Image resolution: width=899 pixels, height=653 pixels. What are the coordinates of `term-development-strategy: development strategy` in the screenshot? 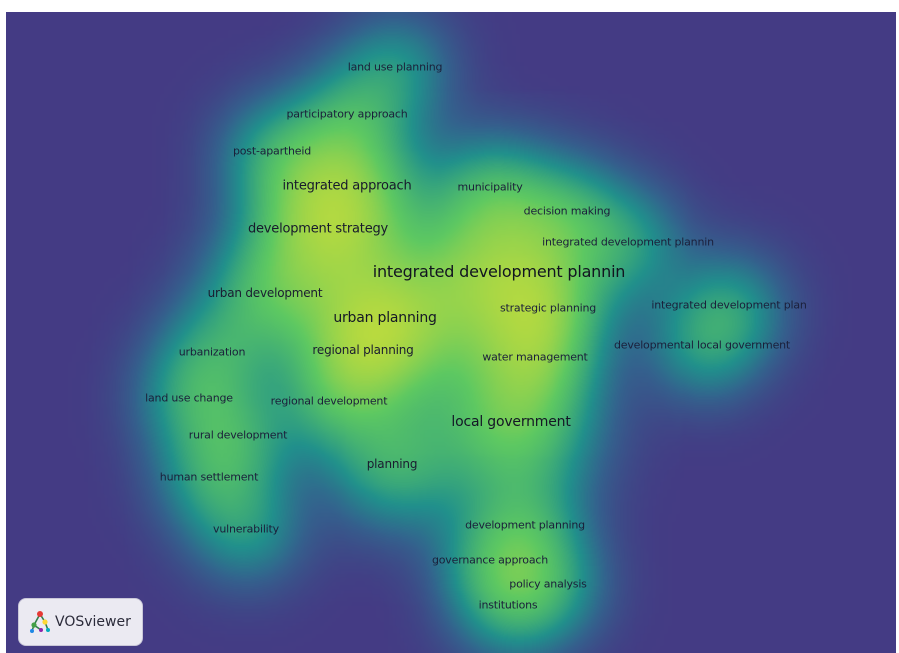 It's located at (318, 229).